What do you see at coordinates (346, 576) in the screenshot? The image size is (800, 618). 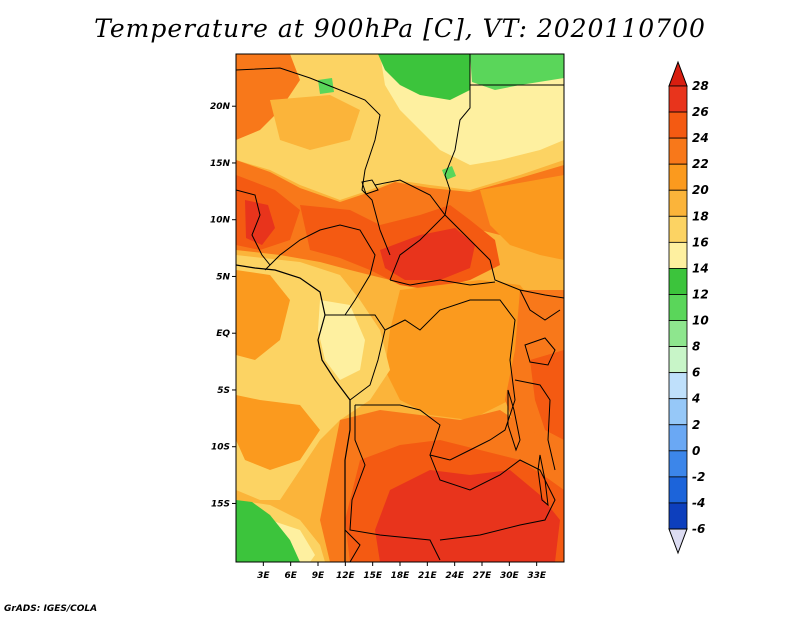 I see `lon-tick-label: 12E` at bounding box center [346, 576].